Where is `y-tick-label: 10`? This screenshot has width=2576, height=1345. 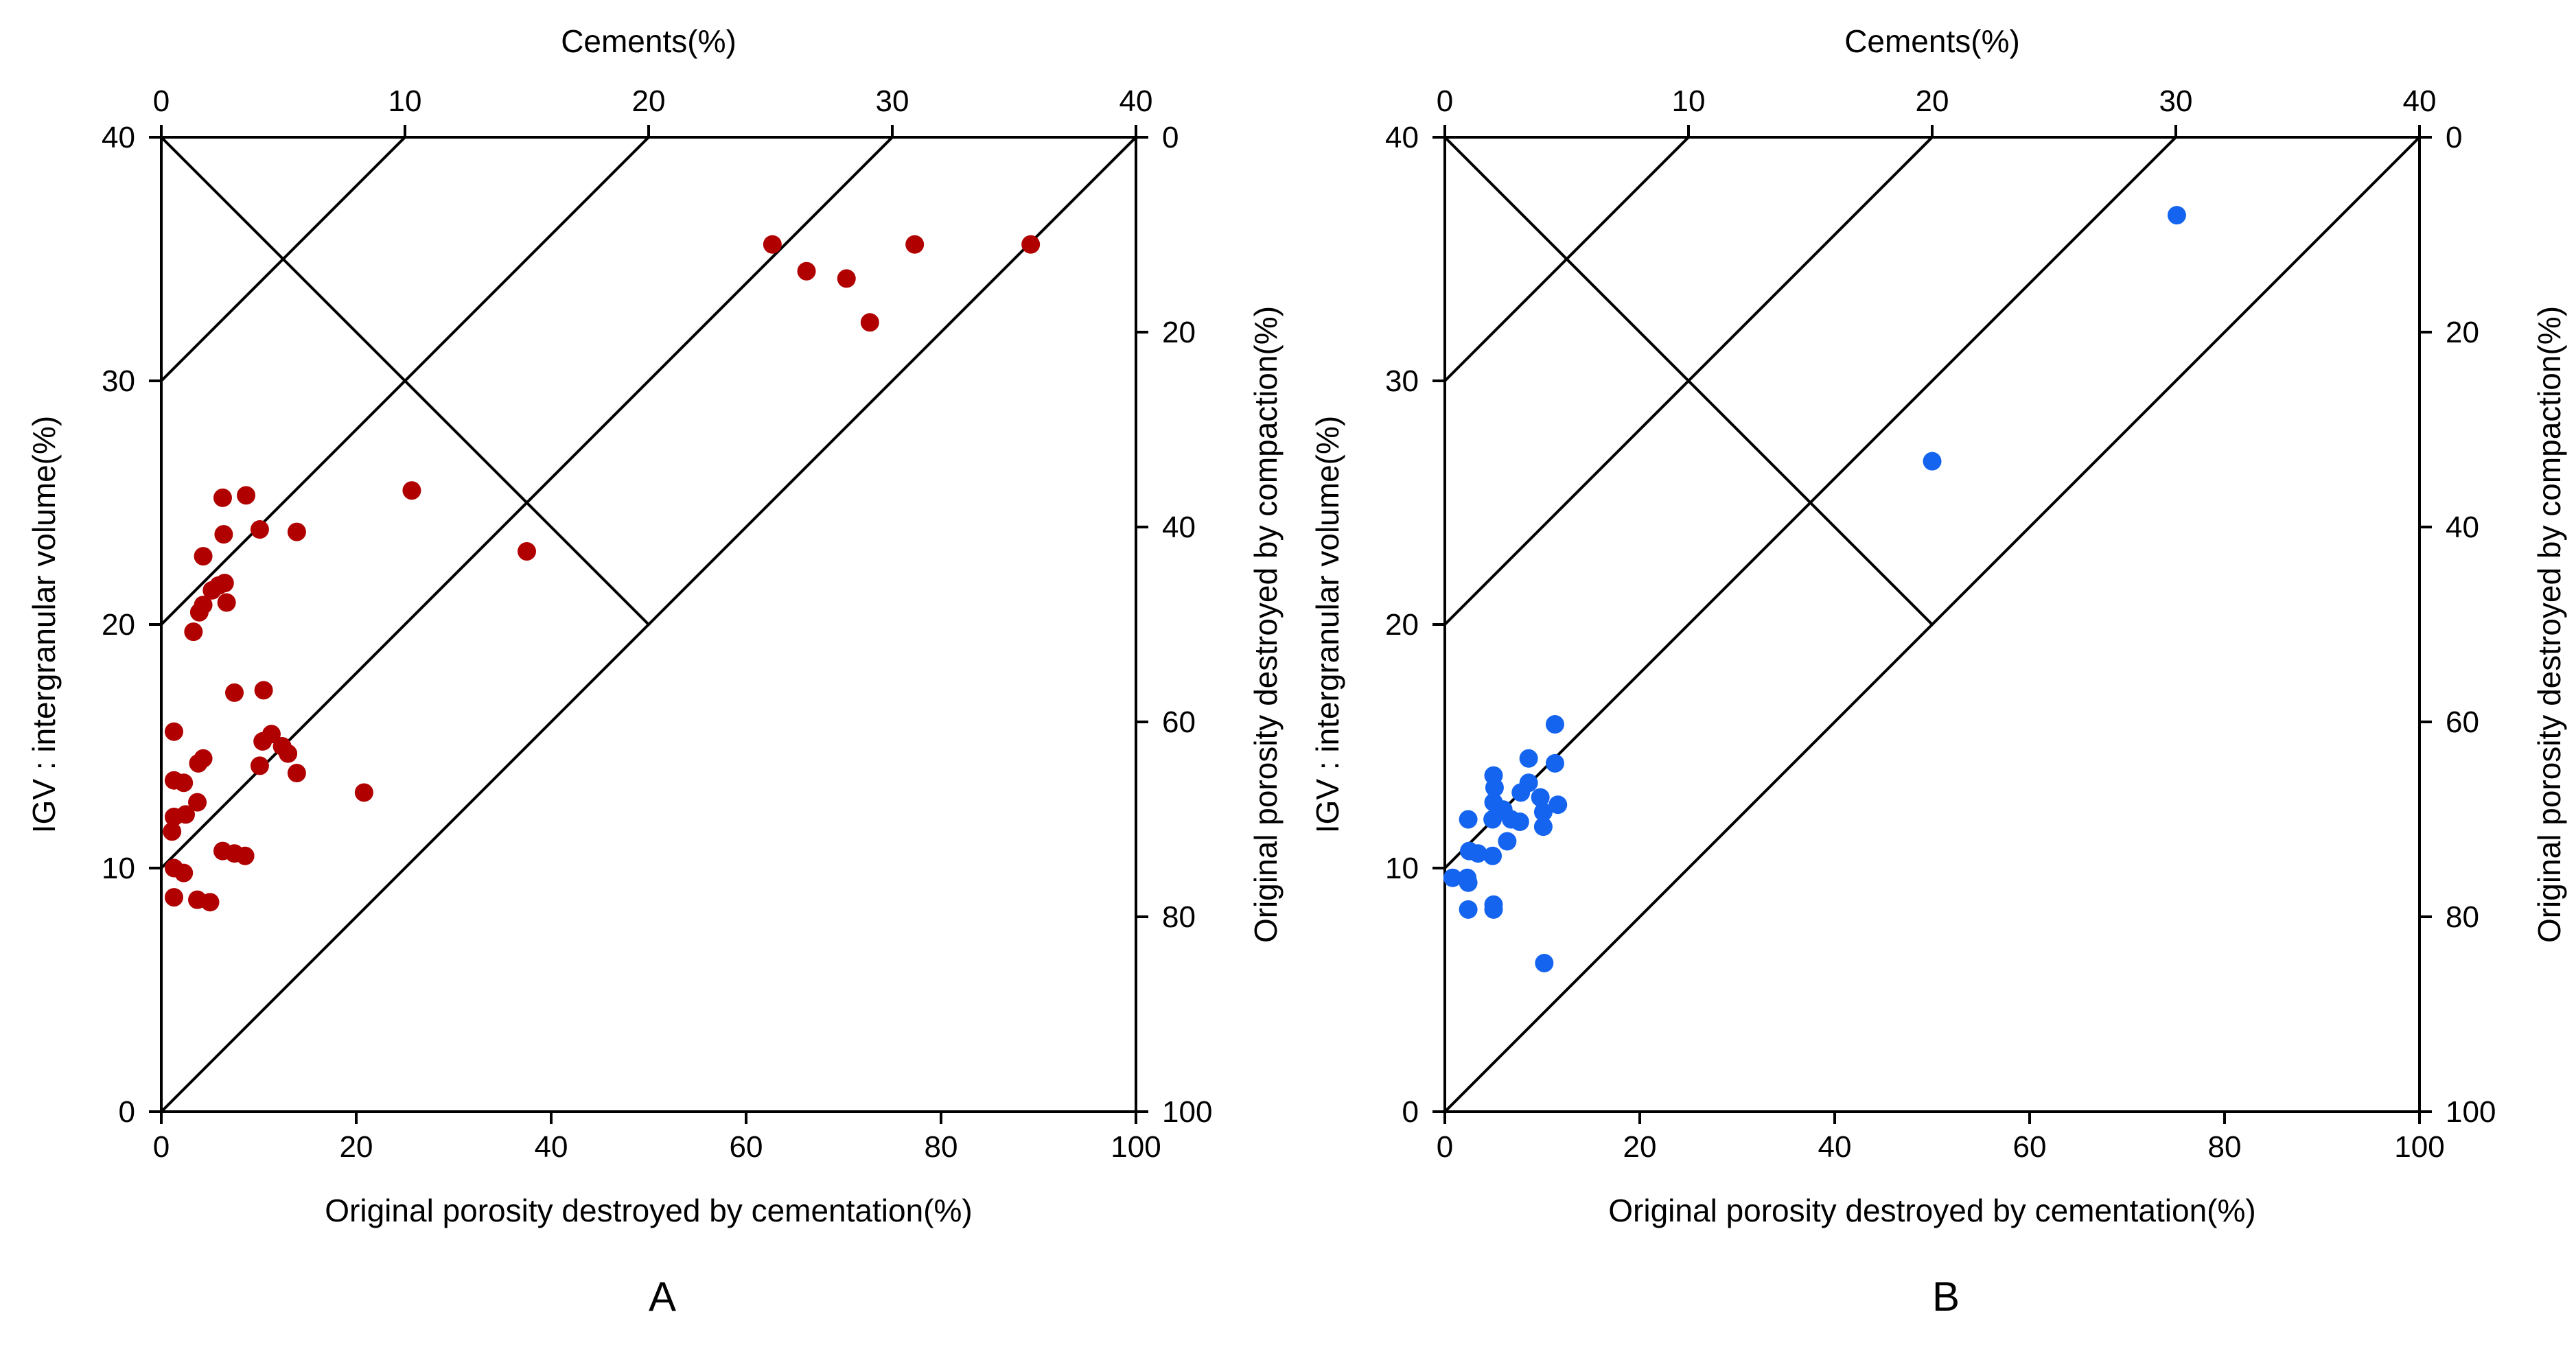
y-tick-label: 10 is located at coordinates (118, 868).